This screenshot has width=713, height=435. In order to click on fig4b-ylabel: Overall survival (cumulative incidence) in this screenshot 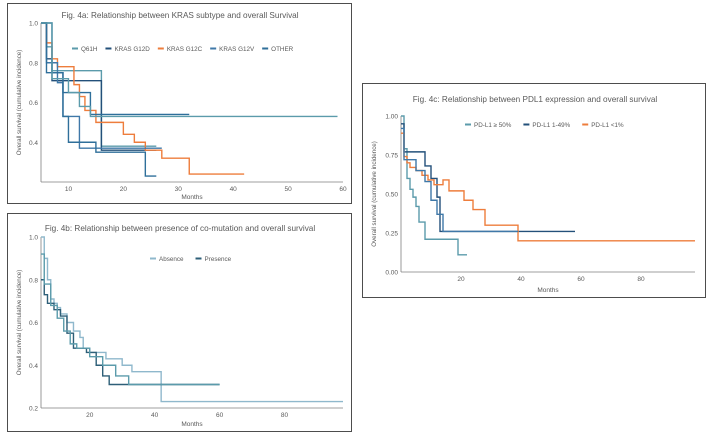, I will do `click(19, 323)`.